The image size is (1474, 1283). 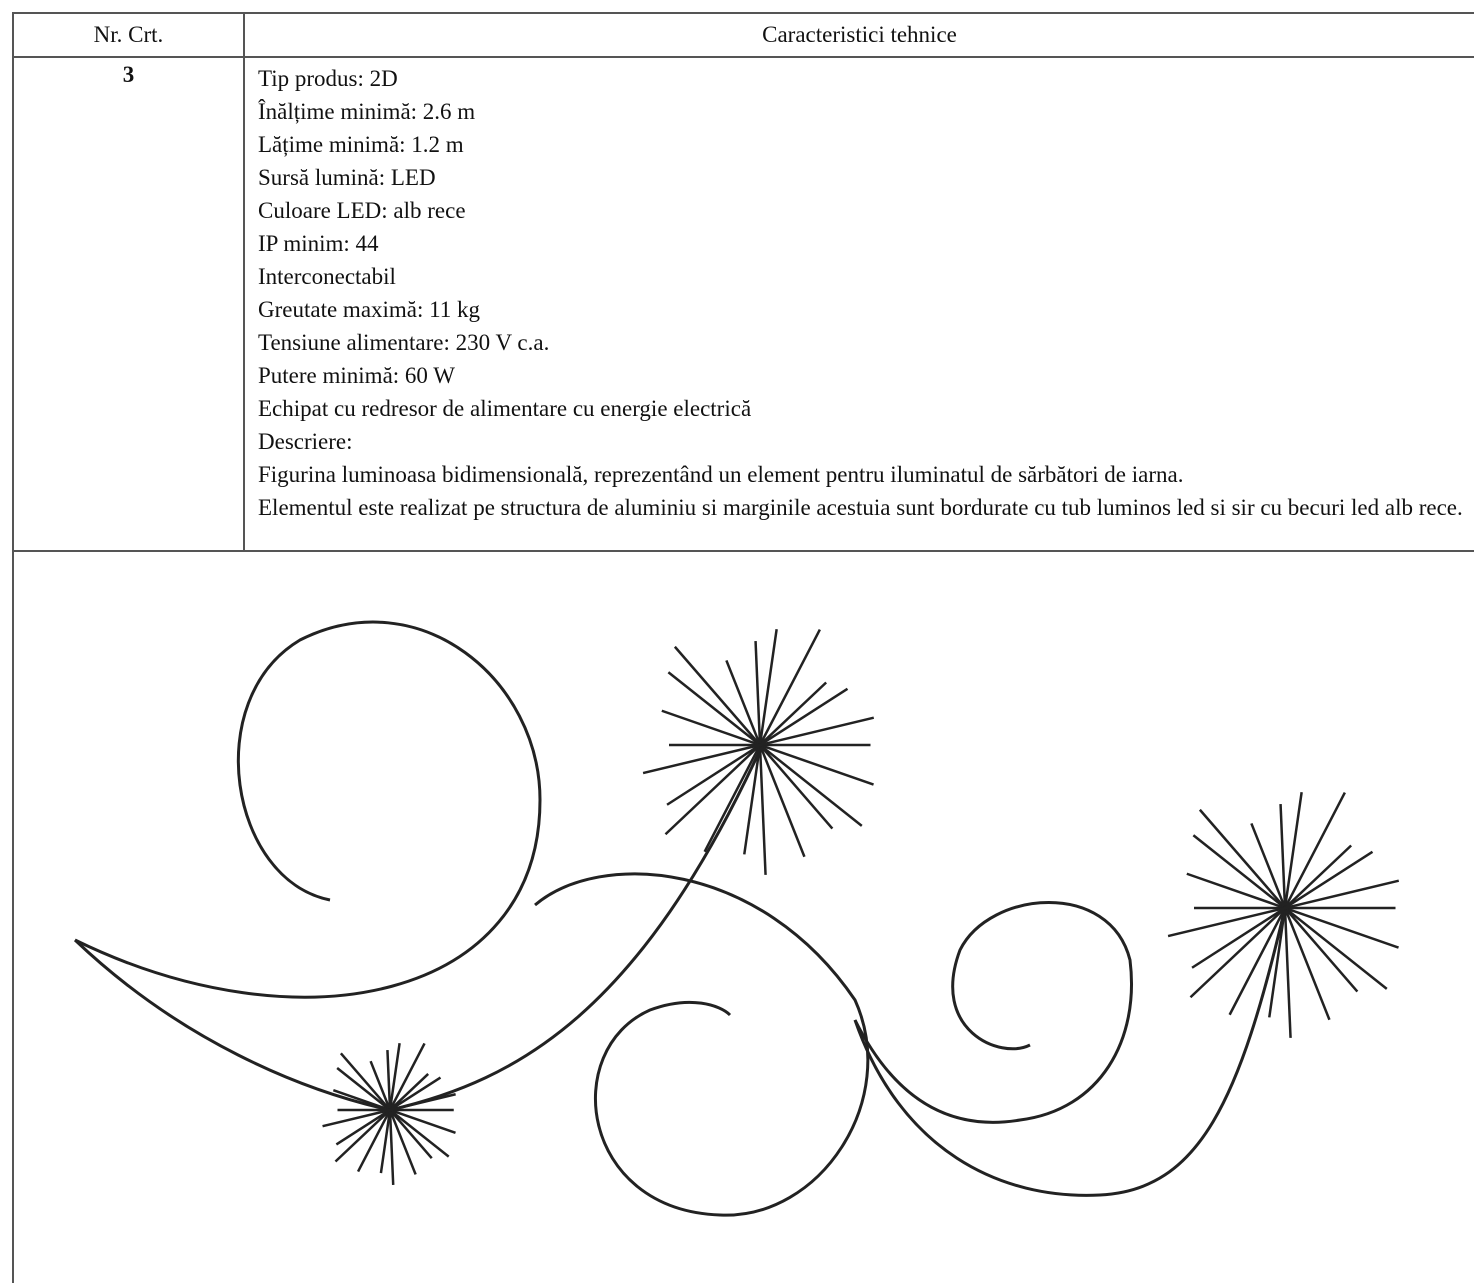 What do you see at coordinates (362, 210) in the screenshot?
I see `spec-line: Culoare LED: alb rece` at bounding box center [362, 210].